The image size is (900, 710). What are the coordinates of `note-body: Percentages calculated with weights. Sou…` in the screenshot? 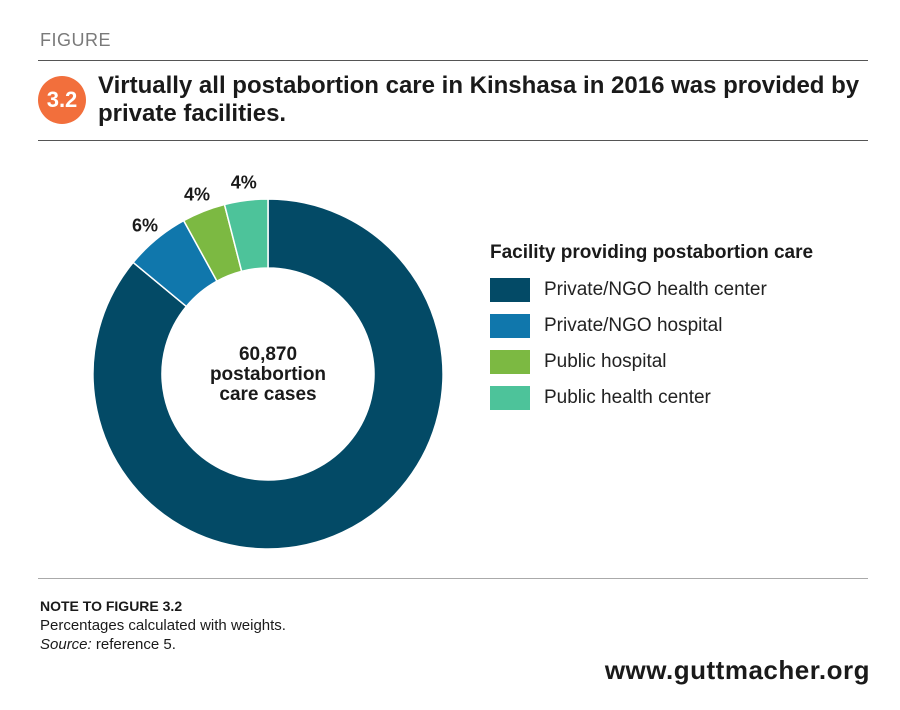 It's located at (163, 635).